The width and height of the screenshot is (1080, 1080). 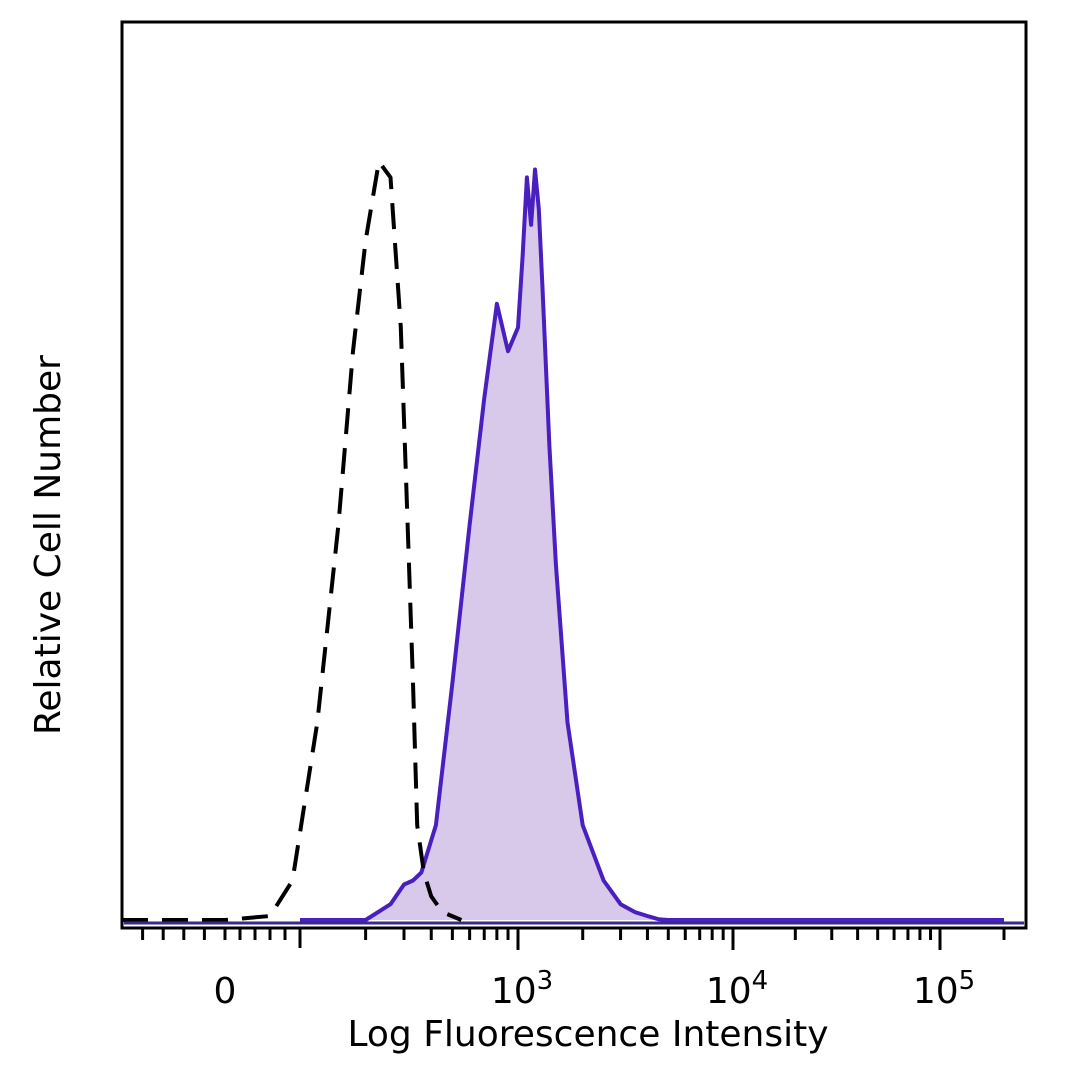 I want to click on x-tick-label-3: 105, so click(x=944, y=989).